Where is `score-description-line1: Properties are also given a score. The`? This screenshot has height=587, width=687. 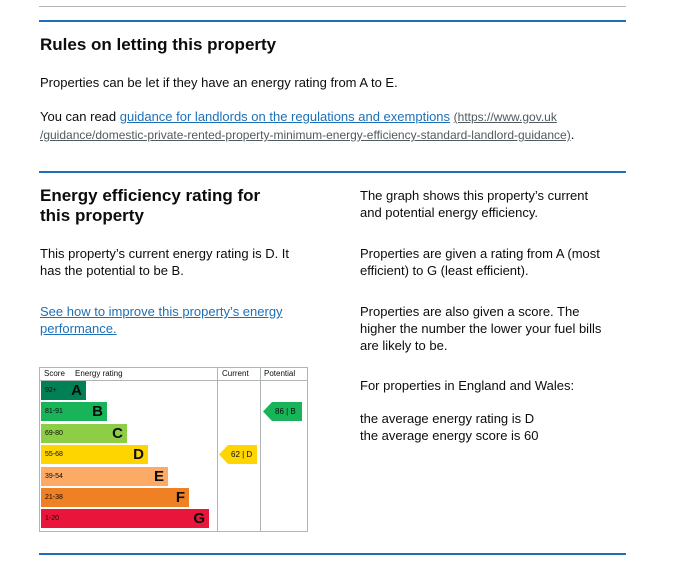
score-description-line1: Properties are also given a score. The is located at coordinates (470, 311).